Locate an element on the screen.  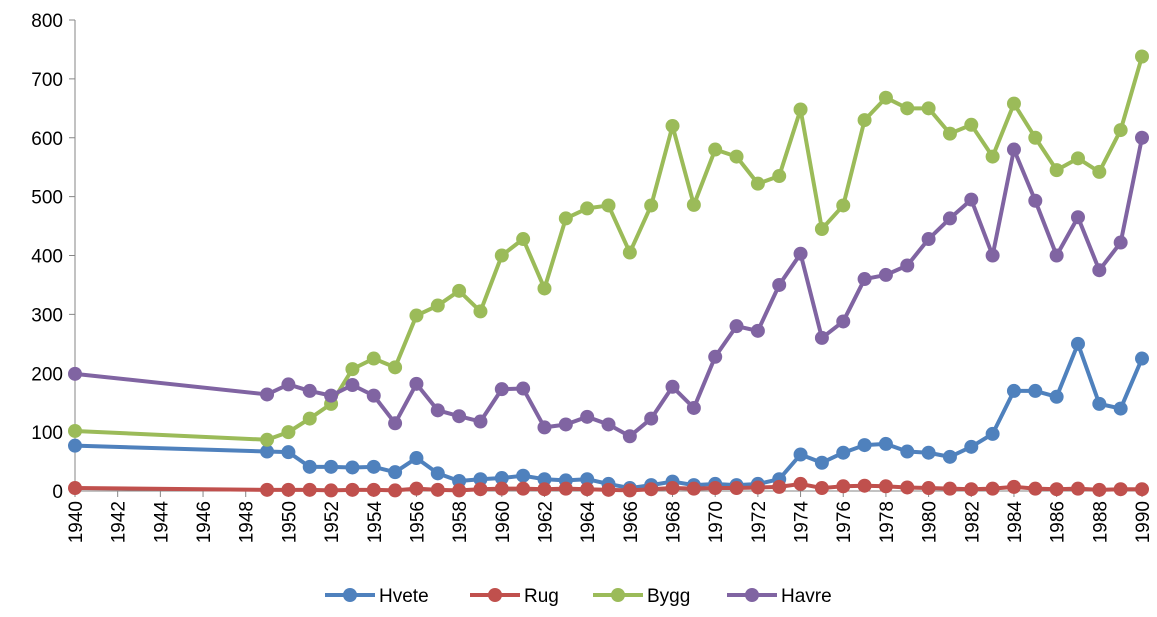
x-tick-label: 1964 is located at coordinates (588, 522).